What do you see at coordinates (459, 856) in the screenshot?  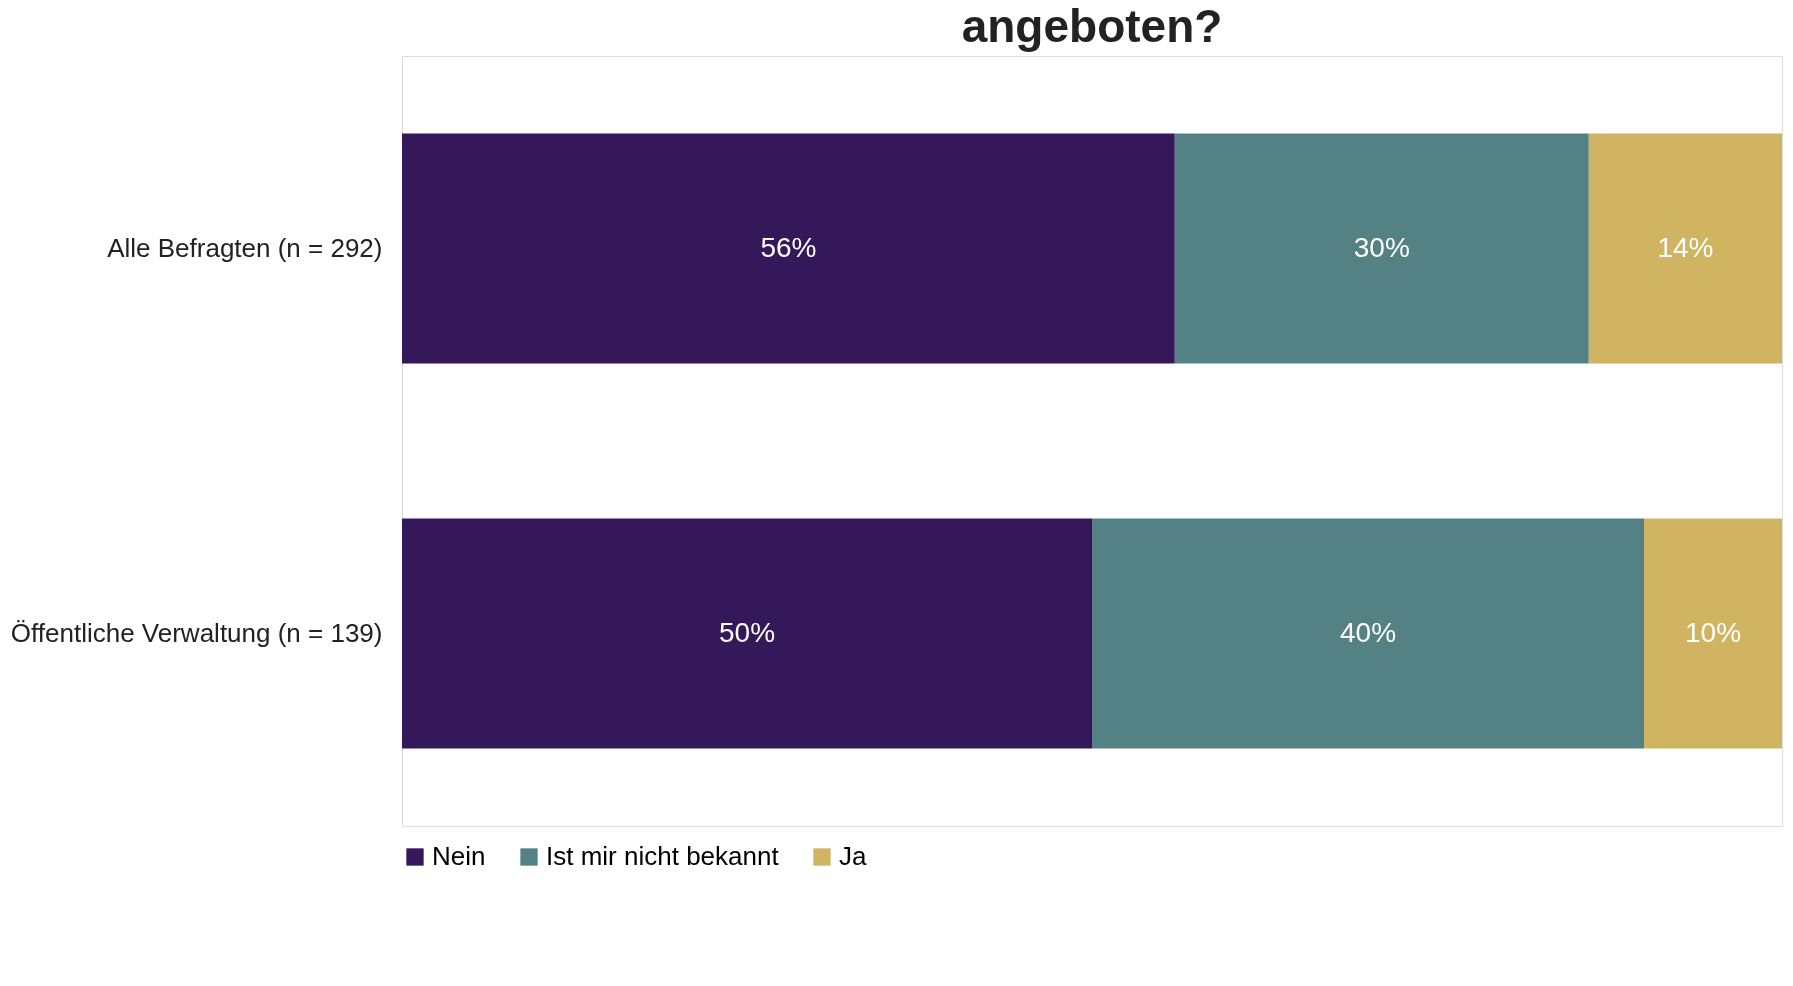 I see `legend-label: Nein` at bounding box center [459, 856].